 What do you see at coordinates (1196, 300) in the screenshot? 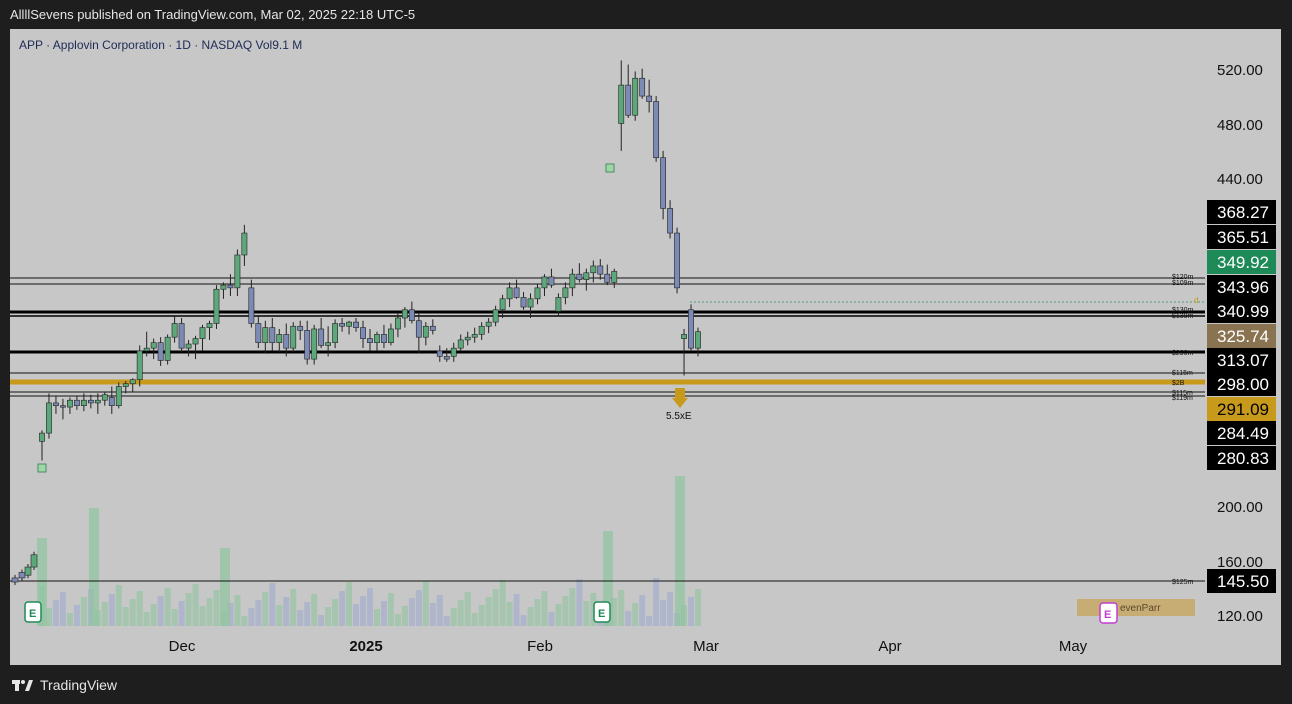
I see `d-marker: d` at bounding box center [1196, 300].